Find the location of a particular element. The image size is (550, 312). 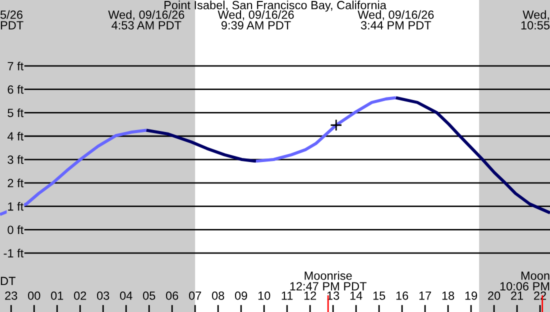

x-tick-label: 20 is located at coordinates (494, 295).